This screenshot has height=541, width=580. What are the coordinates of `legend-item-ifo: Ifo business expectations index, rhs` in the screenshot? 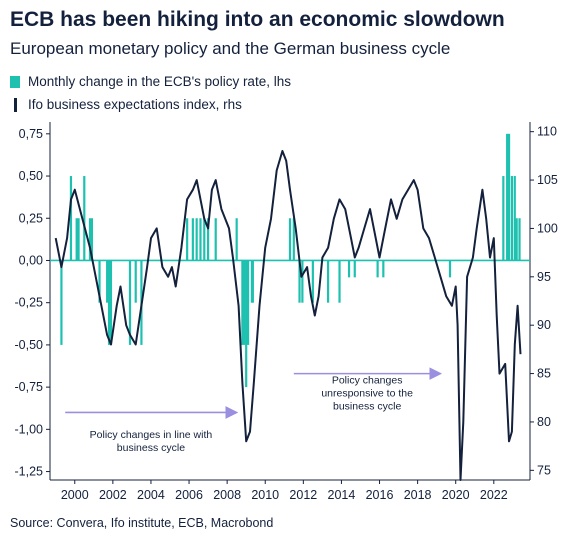 It's located at (126, 104).